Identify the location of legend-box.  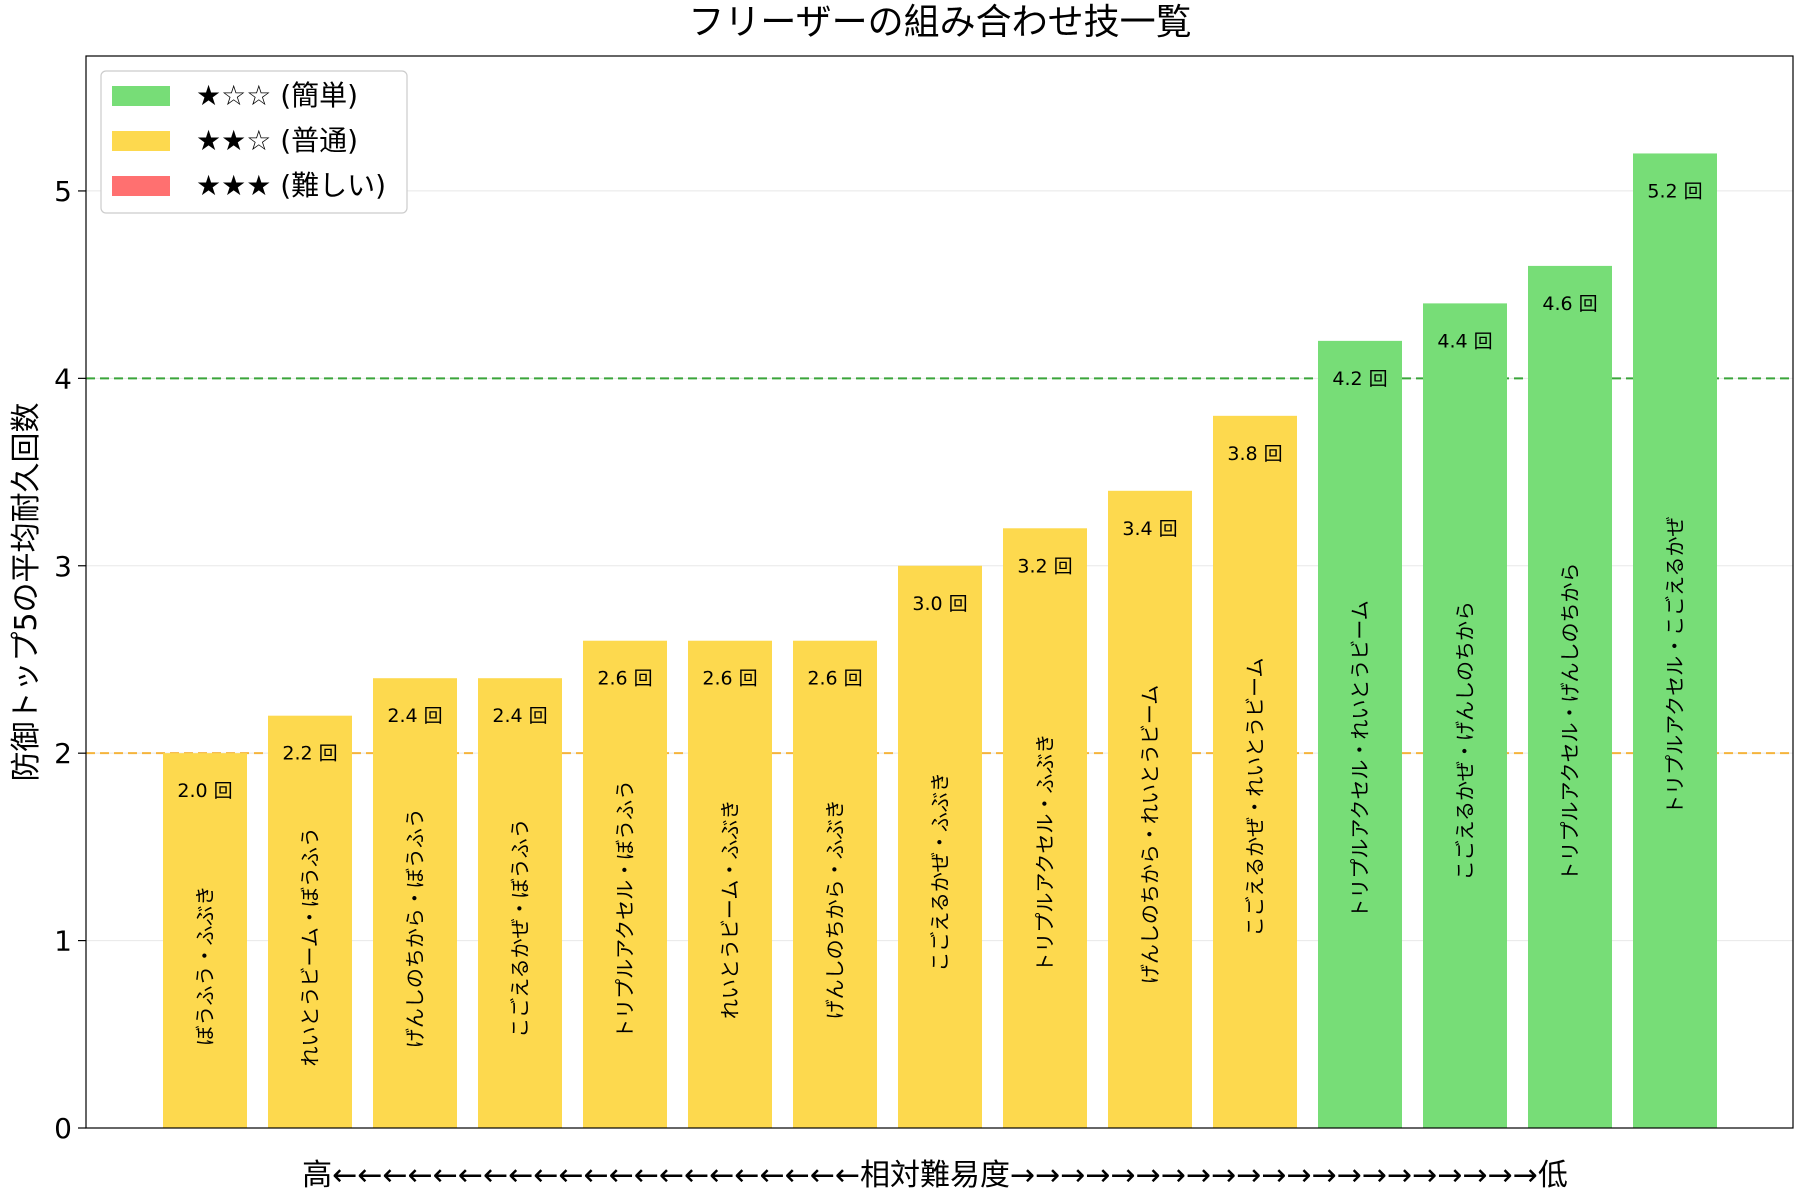
(254, 142).